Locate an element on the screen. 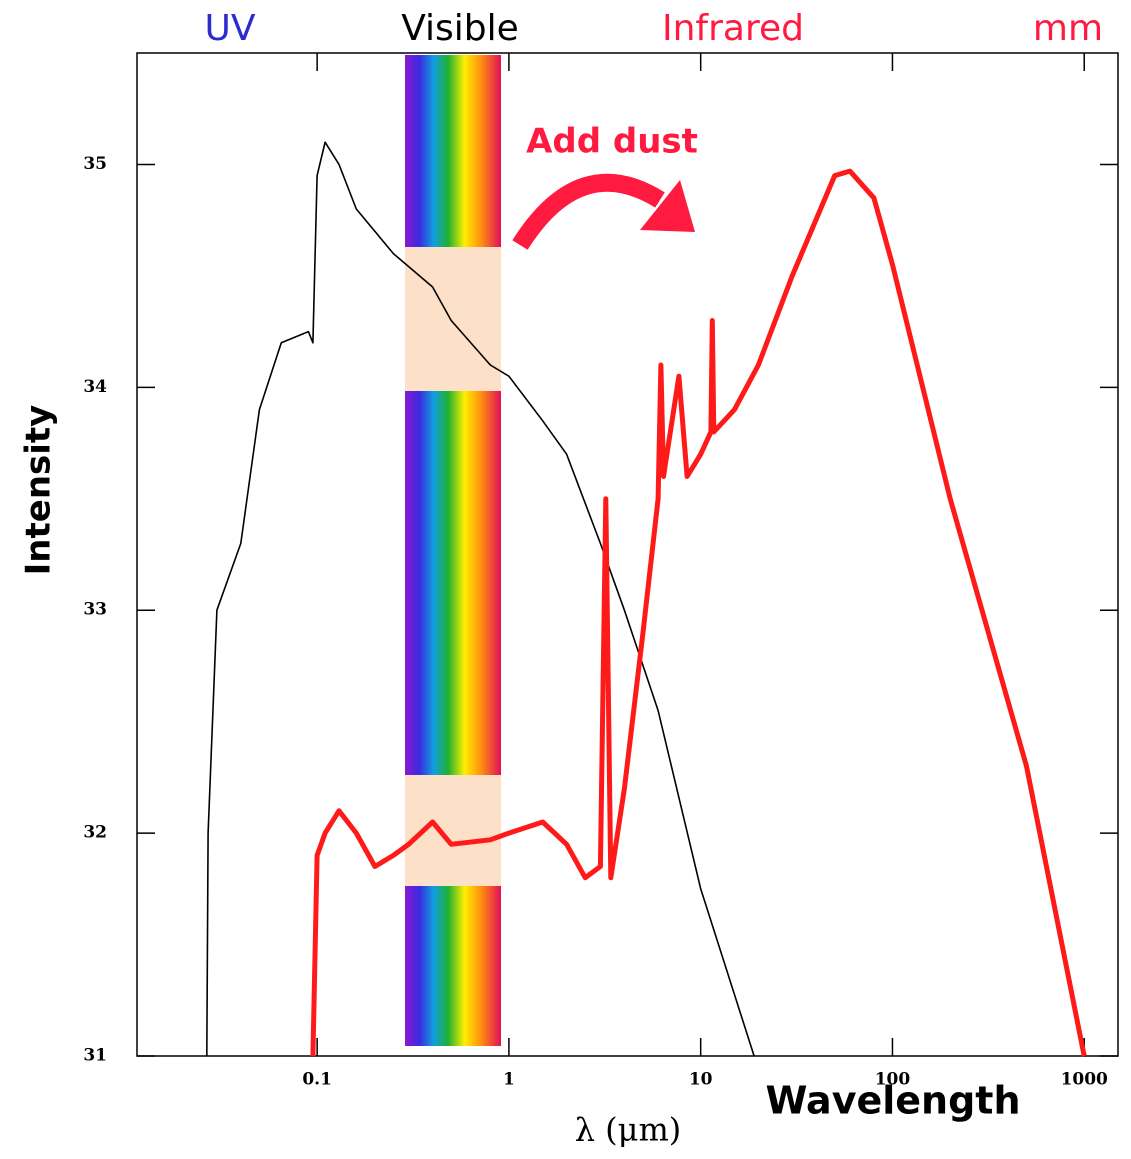 The image size is (1131, 1159). annotation: Wavelength is located at coordinates (892, 1101).